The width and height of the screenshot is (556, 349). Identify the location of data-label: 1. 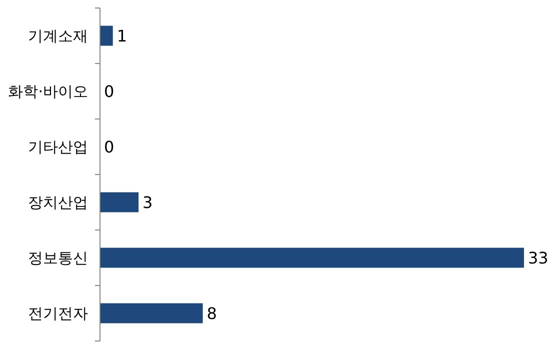
(122, 36).